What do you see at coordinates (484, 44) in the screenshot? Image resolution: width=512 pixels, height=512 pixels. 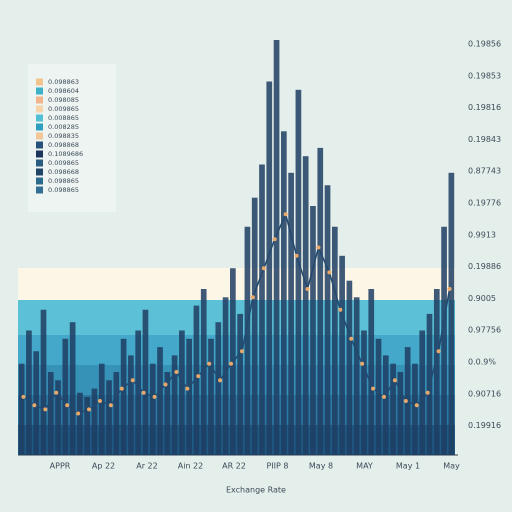 I see `y-tick-label: 0.19856` at bounding box center [484, 44].